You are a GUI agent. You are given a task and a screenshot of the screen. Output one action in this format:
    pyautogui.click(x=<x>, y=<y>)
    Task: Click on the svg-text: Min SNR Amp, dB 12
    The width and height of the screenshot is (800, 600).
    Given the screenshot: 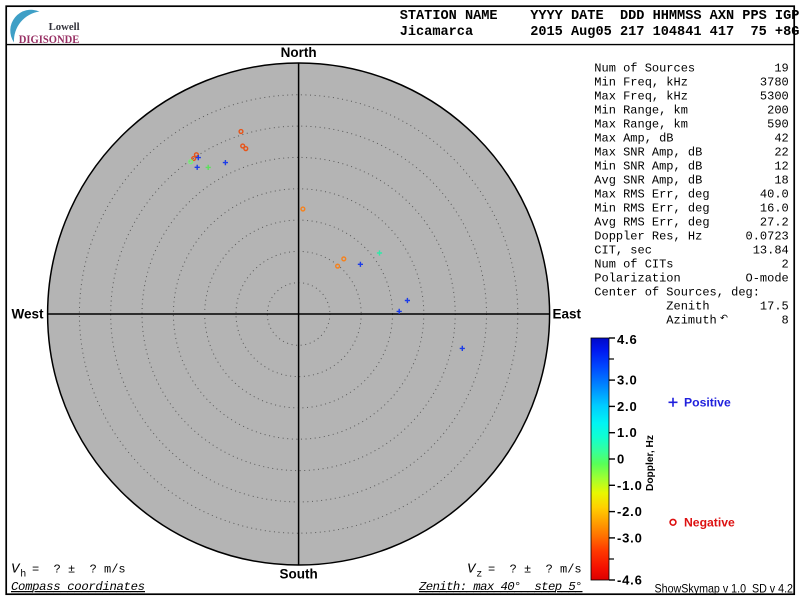 What is the action you would take?
    pyautogui.click(x=691, y=167)
    